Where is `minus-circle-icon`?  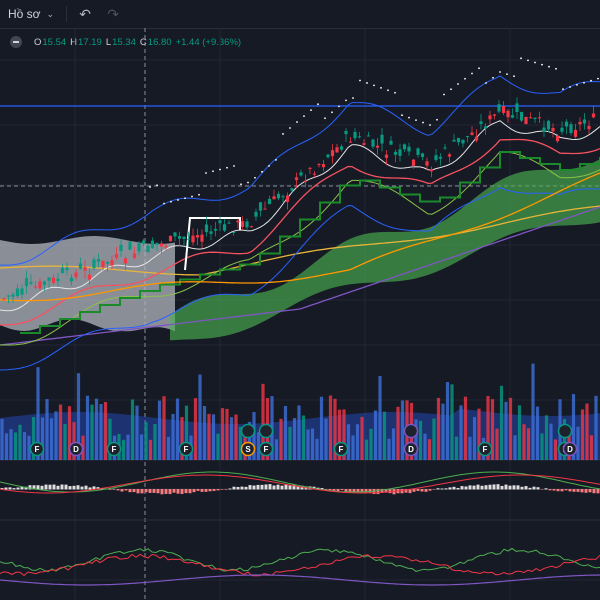 minus-circle-icon is located at coordinates (16, 42).